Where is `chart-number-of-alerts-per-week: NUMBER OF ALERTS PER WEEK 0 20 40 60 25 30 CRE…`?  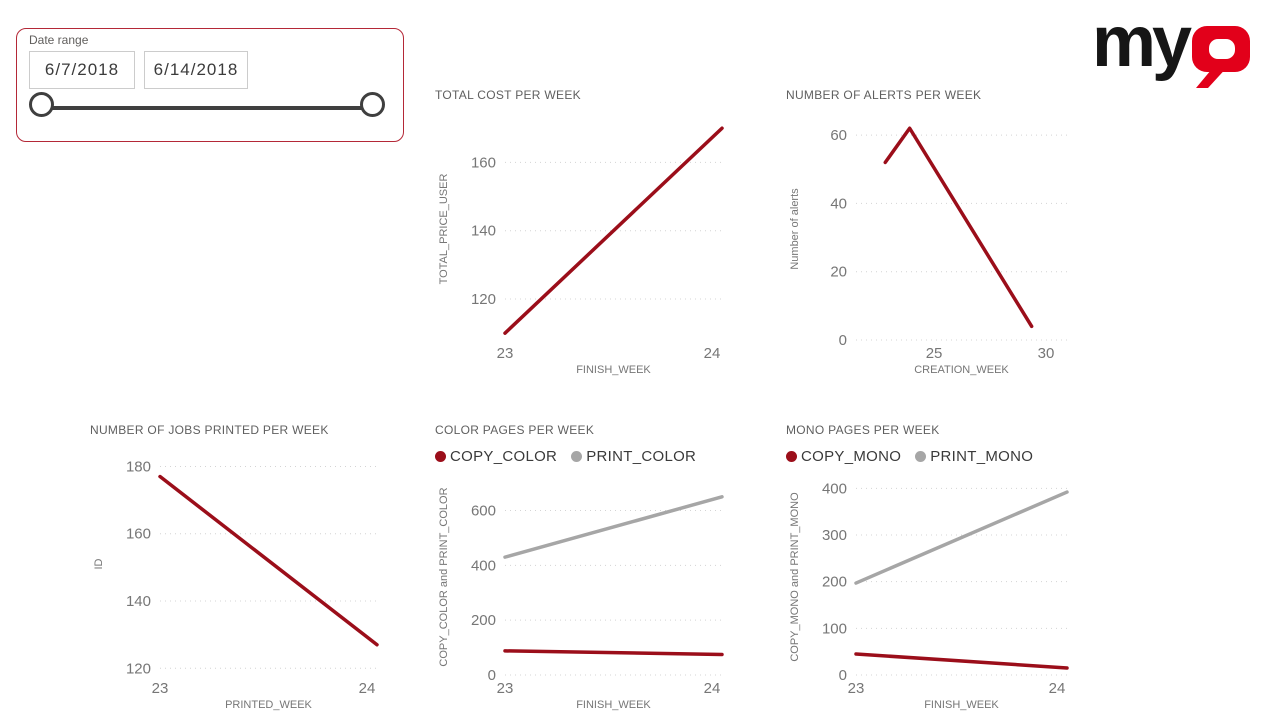 chart-number-of-alerts-per-week: NUMBER OF ALERTS PER WEEK 0 20 40 60 25 30 CRE… is located at coordinates (934, 233).